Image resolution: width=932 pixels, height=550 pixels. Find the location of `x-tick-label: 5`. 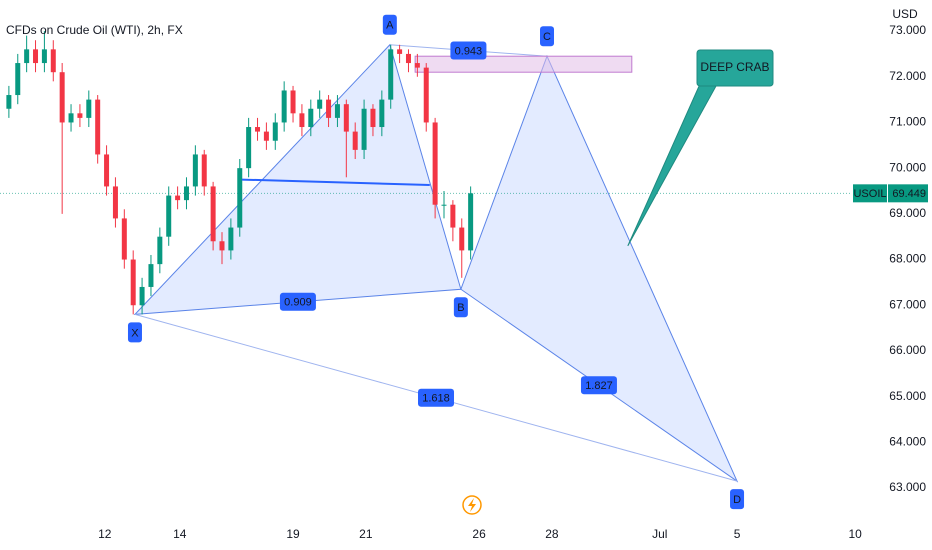

x-tick-label: 5 is located at coordinates (737, 534).